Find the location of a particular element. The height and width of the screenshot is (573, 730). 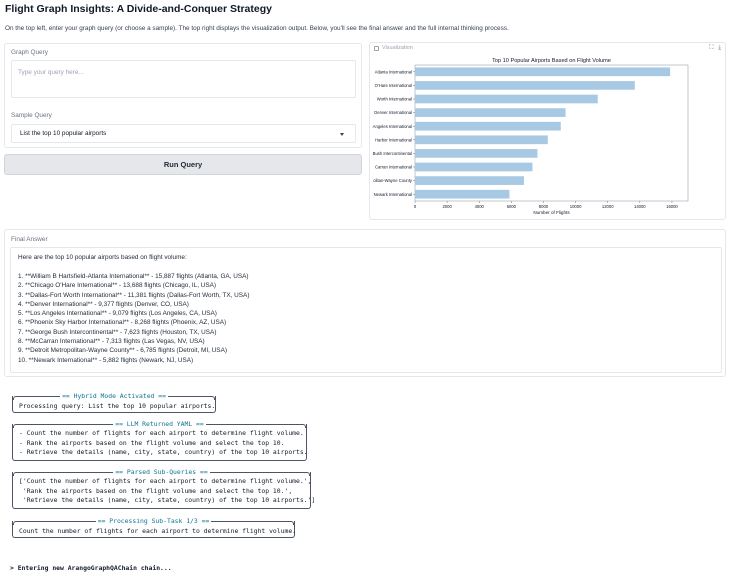

final-answer-label: Final Answer is located at coordinates (29, 239).